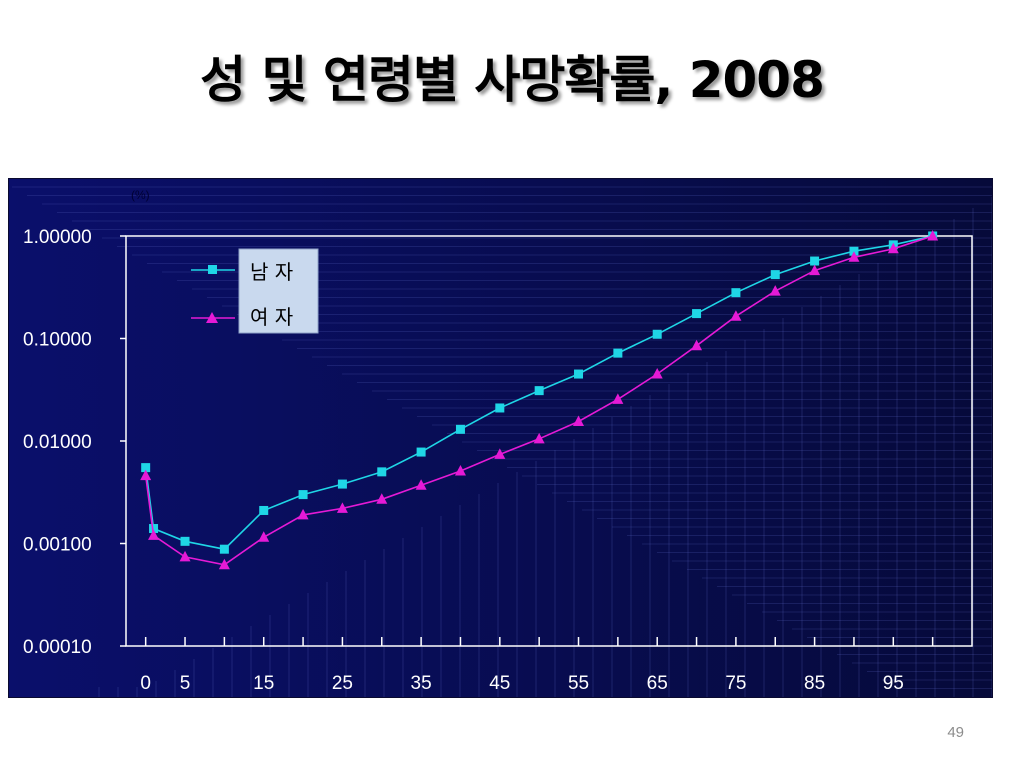 The width and height of the screenshot is (1024, 768). What do you see at coordinates (578, 683) in the screenshot?
I see `x-tick-label: 55` at bounding box center [578, 683].